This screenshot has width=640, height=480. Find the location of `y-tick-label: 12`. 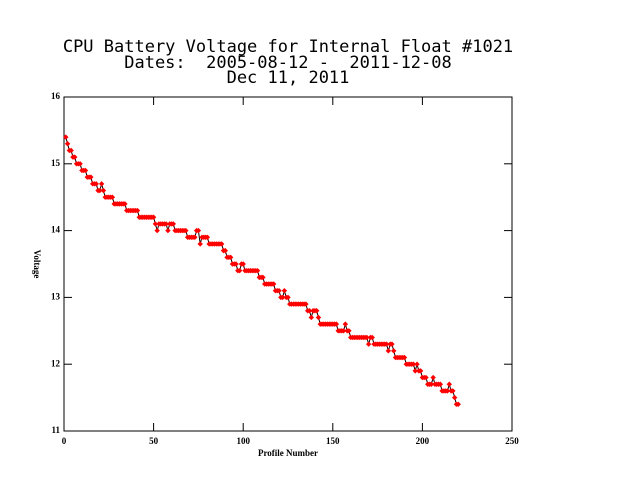

y-tick-label: 12 is located at coordinates (56, 363).